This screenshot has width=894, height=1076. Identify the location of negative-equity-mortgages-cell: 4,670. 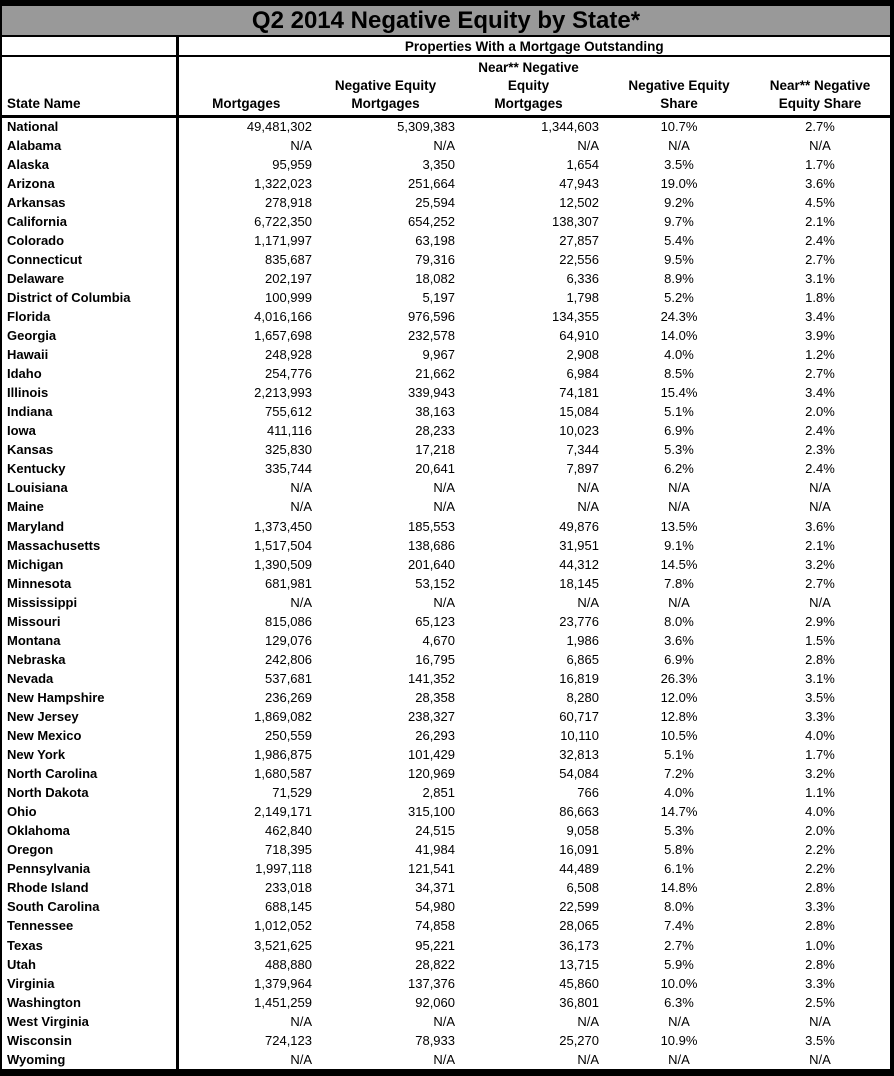
(438, 640).